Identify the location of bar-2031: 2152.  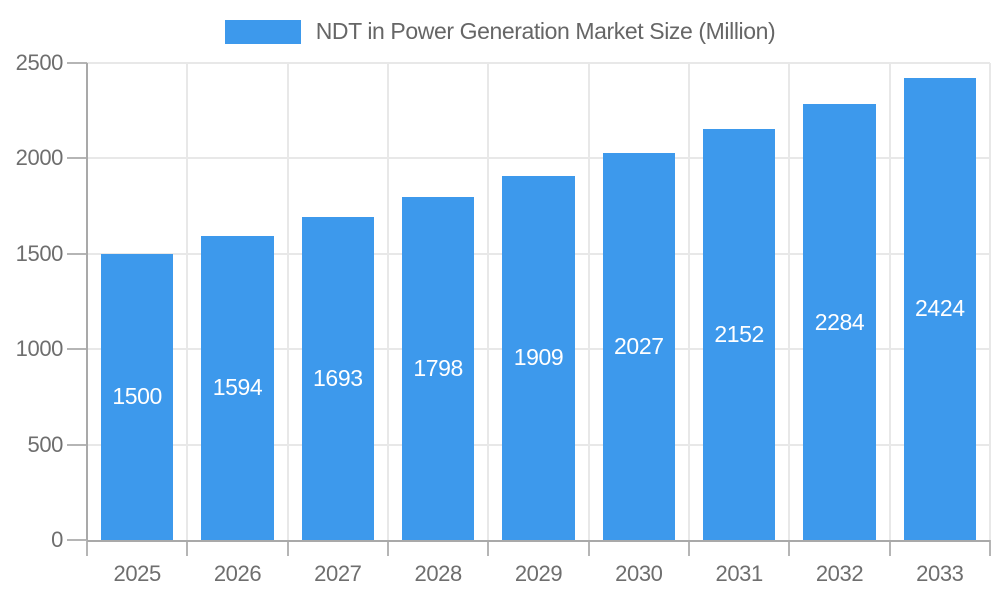
(739, 334).